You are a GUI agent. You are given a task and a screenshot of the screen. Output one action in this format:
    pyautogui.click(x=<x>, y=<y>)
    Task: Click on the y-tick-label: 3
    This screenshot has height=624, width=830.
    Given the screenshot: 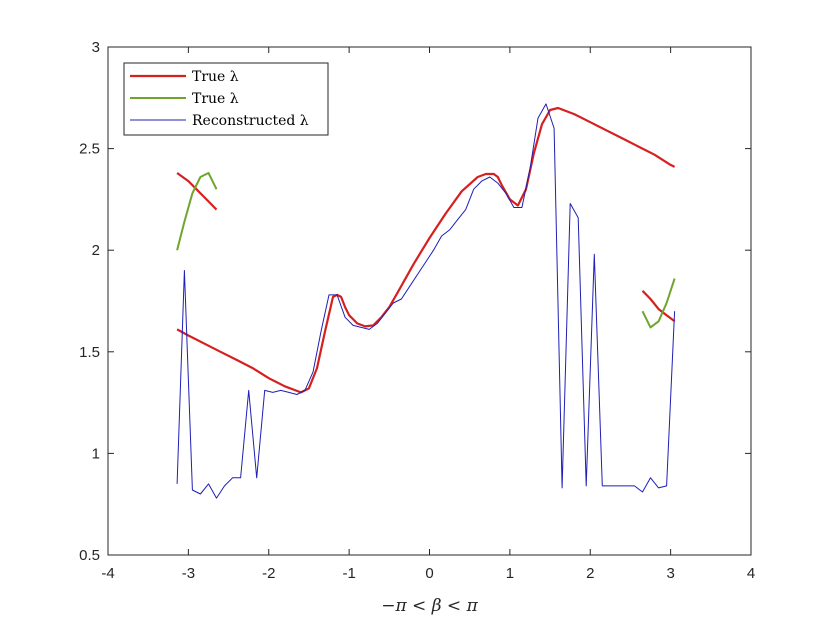 What is the action you would take?
    pyautogui.click(x=96, y=47)
    